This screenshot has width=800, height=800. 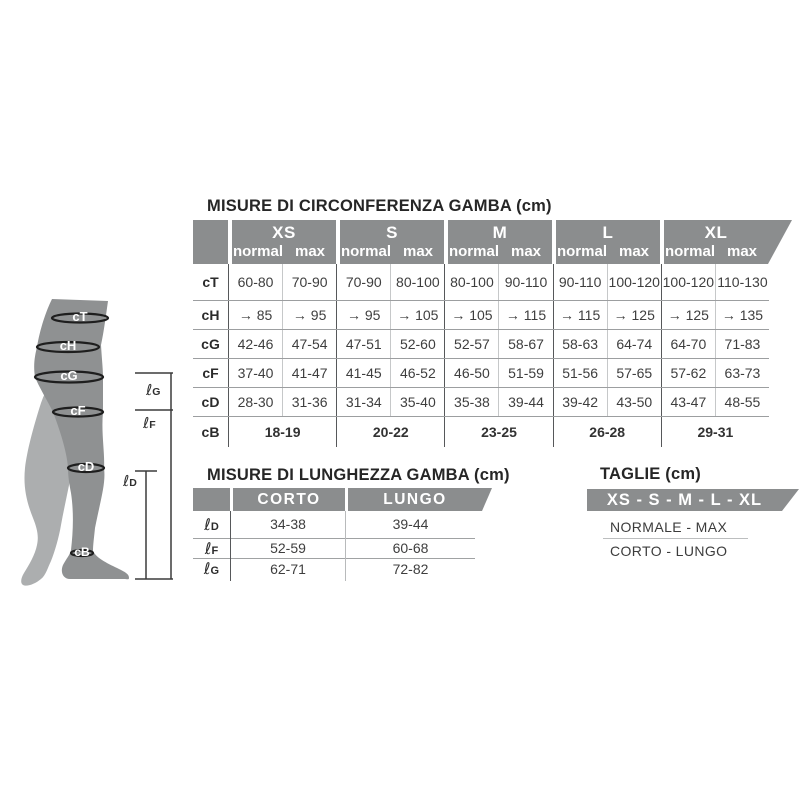 I want to click on header-group-l: L normal max, so click(x=608, y=242).